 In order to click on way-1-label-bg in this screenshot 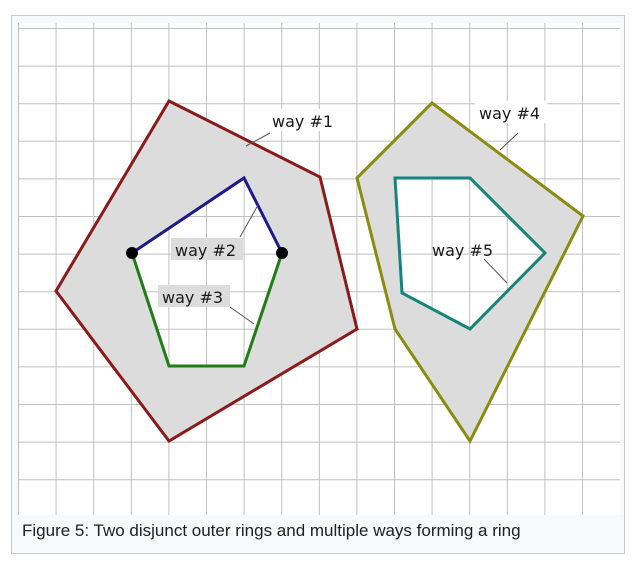, I will do `click(304, 120)`.